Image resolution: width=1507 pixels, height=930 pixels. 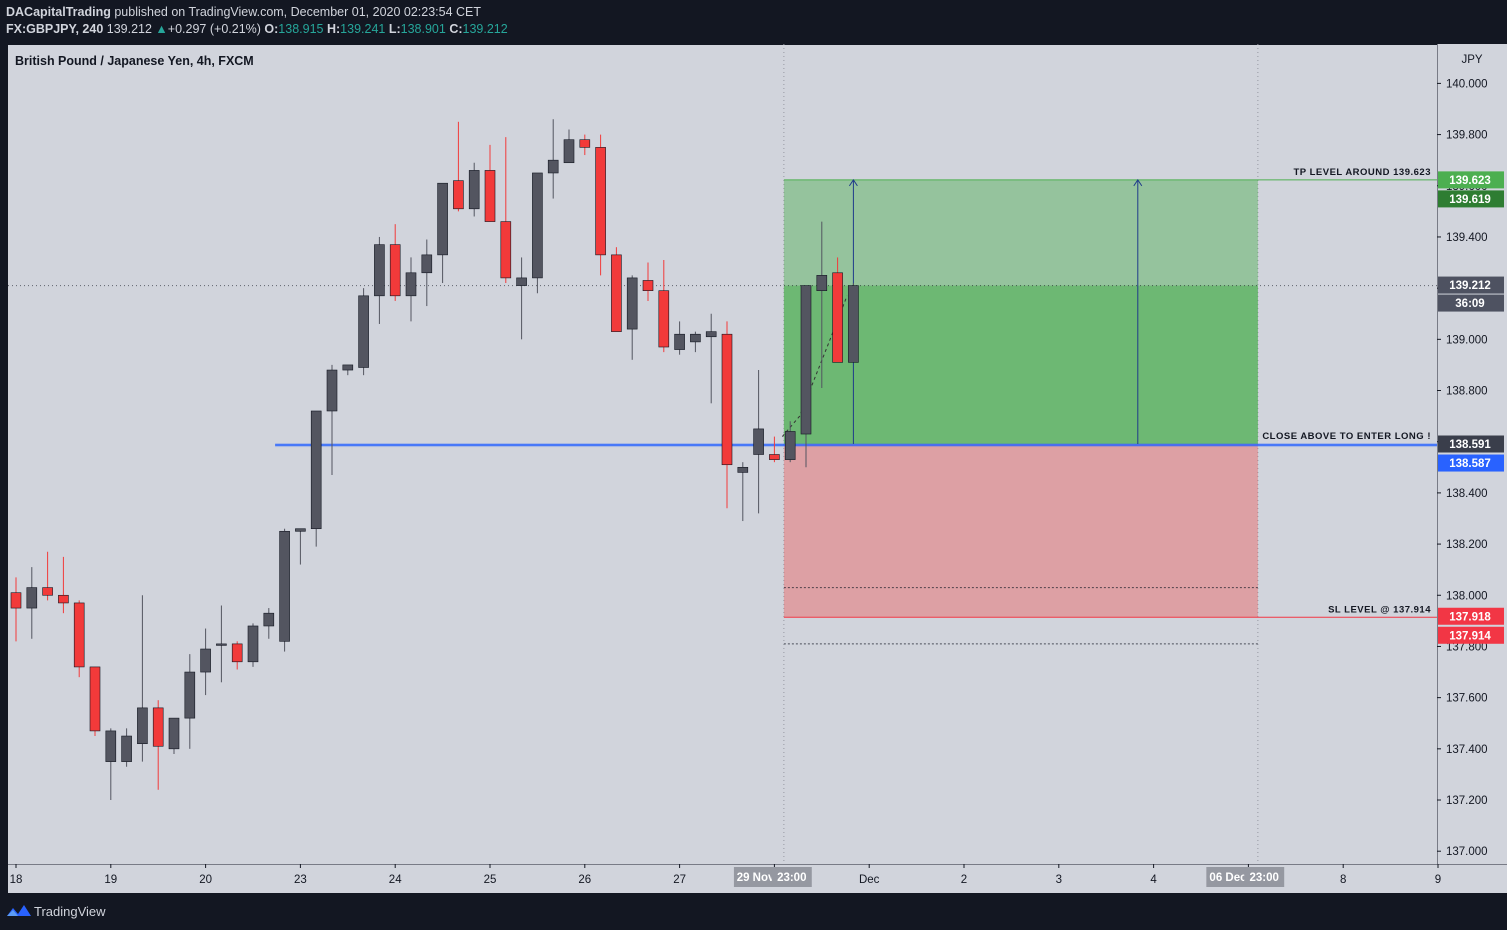 I want to click on tp-arrow-head, so click(x=1138, y=182).